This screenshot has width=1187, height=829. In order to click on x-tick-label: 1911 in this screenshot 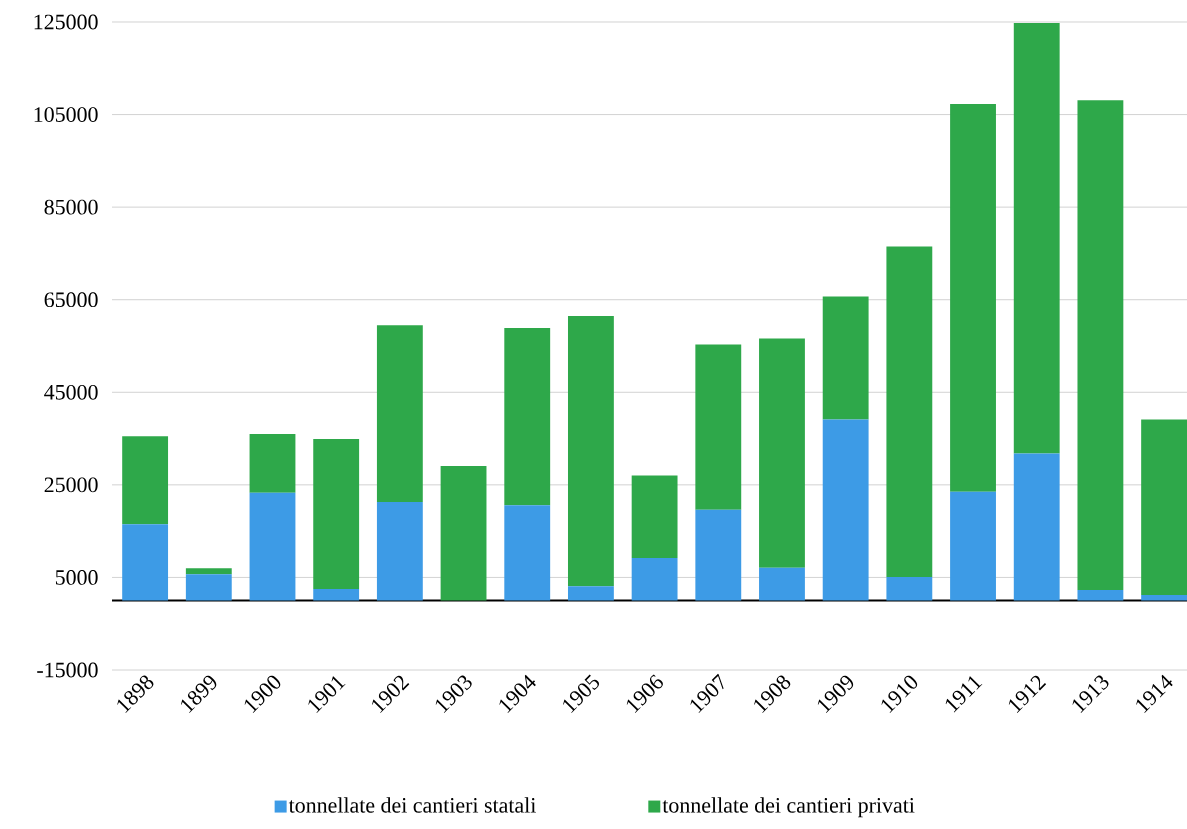, I will do `click(964, 694)`.